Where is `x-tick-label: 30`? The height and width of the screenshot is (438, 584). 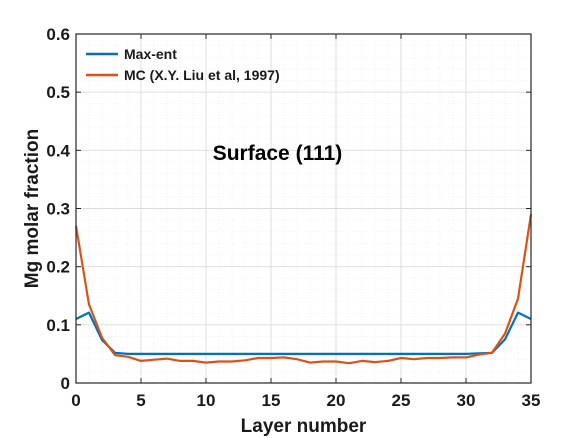 x-tick-label: 30 is located at coordinates (466, 400).